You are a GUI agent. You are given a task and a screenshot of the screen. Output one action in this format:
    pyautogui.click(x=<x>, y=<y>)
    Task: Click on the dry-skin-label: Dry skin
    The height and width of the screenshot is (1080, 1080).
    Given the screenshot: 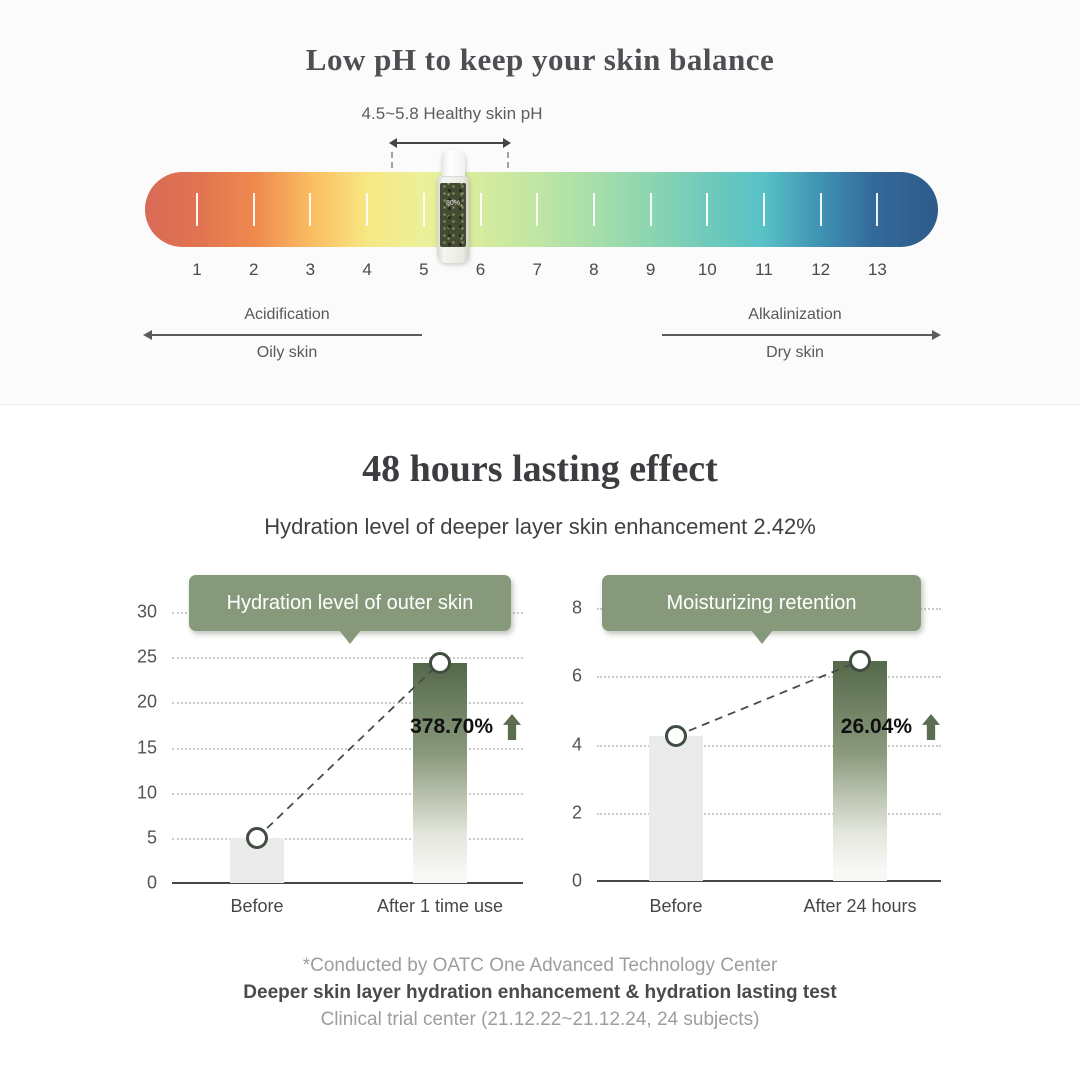 What is the action you would take?
    pyautogui.click(x=795, y=352)
    